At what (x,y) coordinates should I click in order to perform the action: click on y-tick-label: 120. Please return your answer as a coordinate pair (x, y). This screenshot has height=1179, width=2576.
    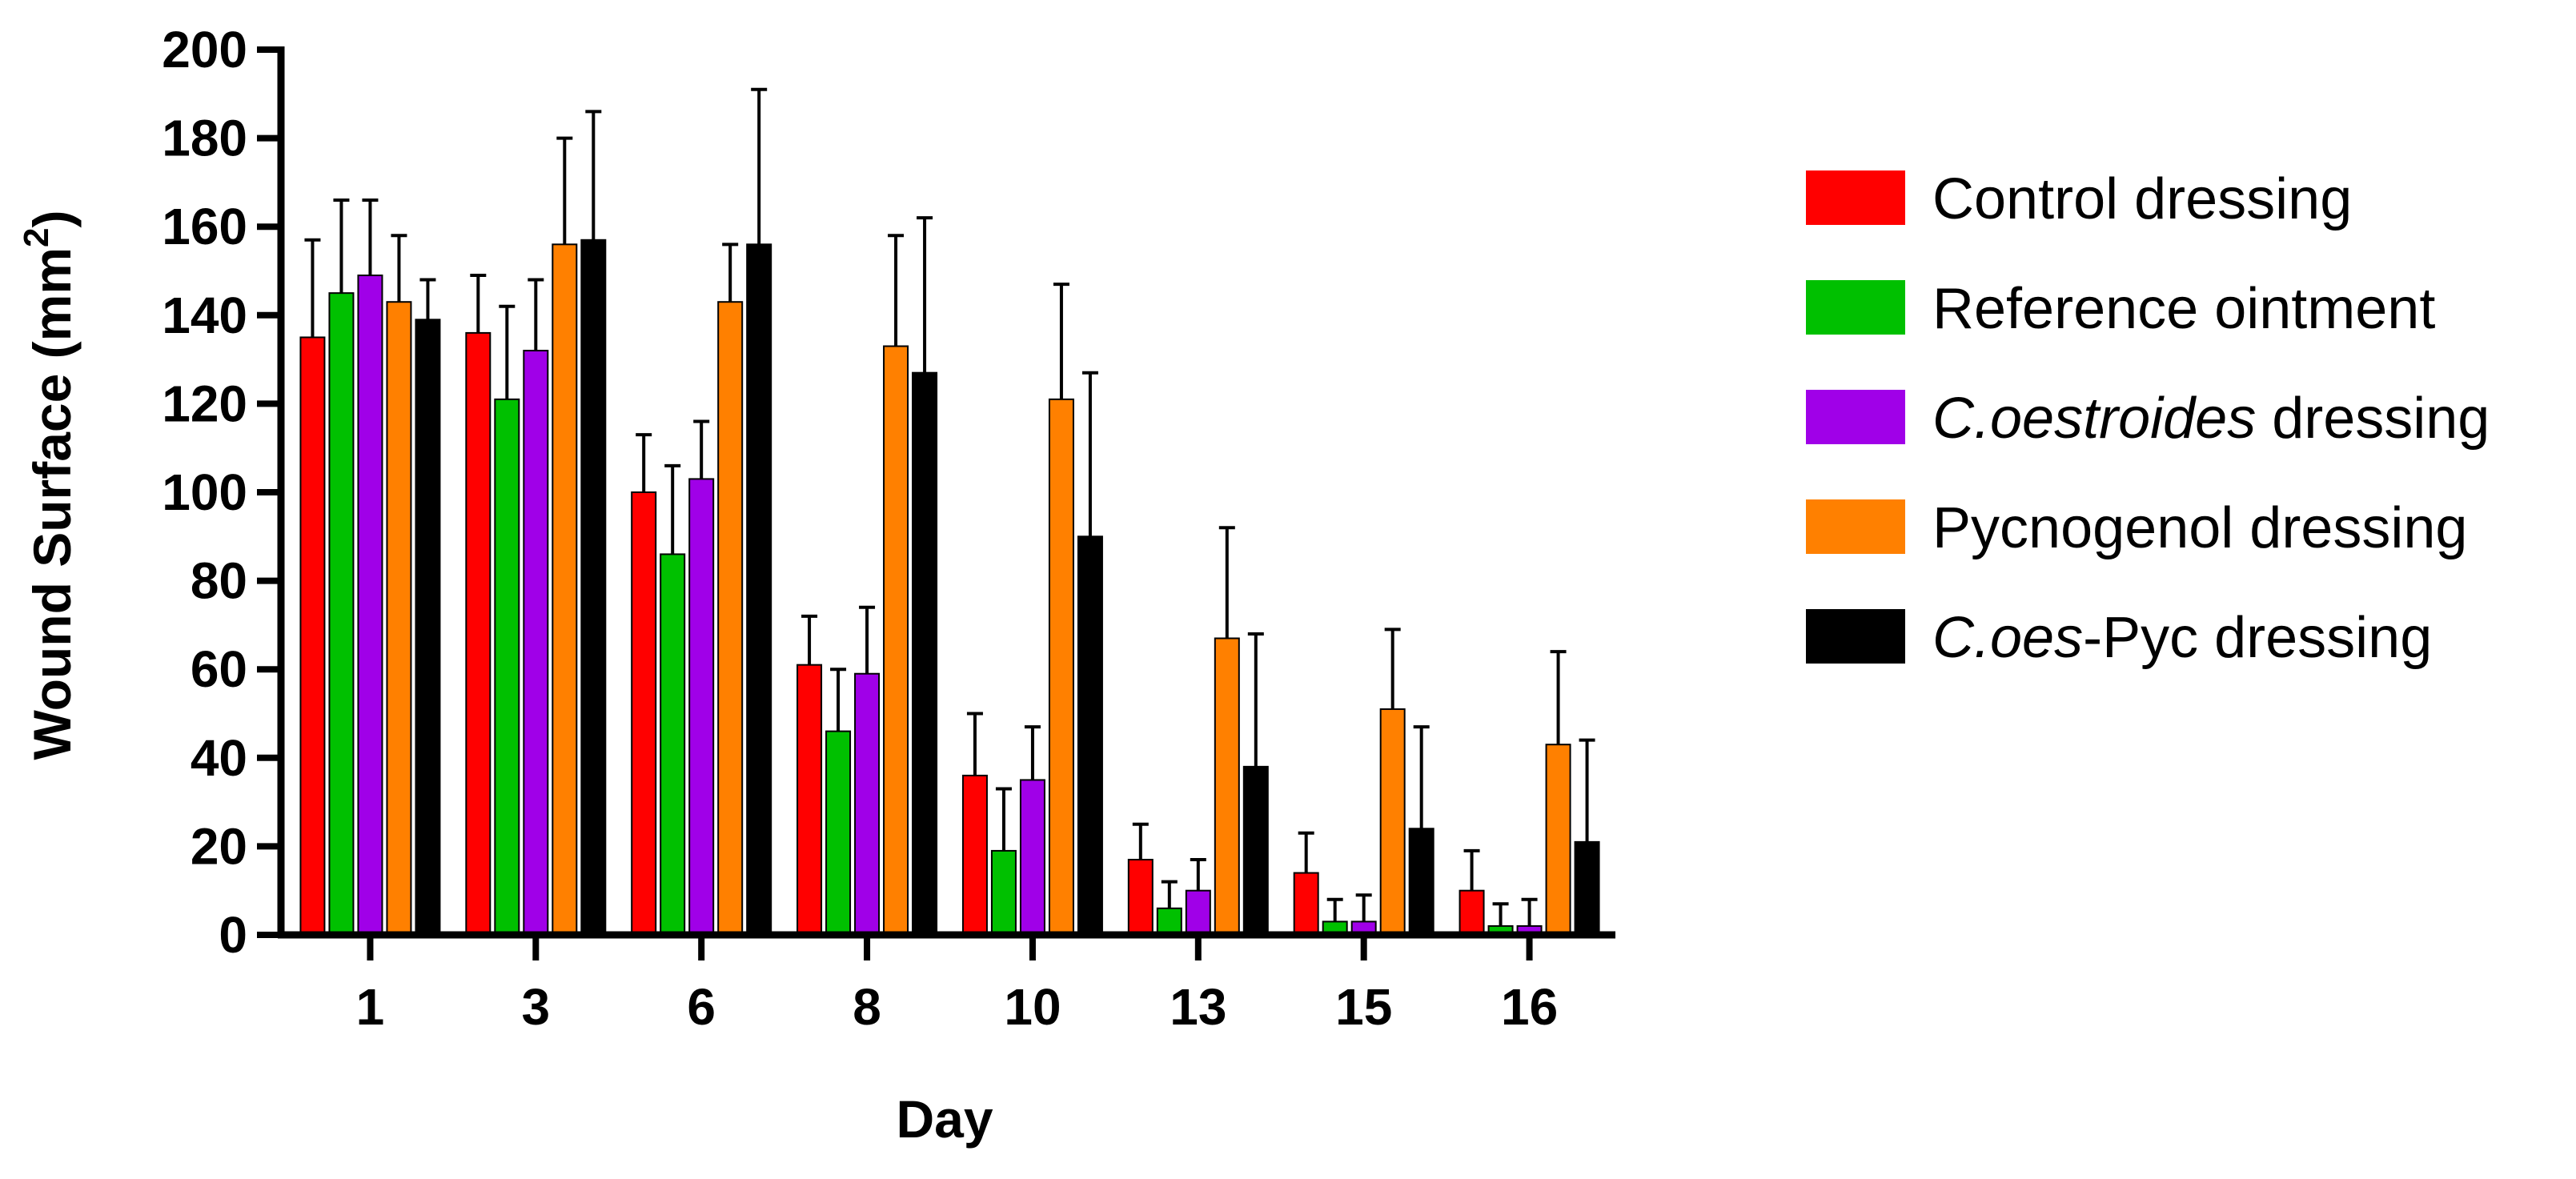
    Looking at the image, I should click on (205, 403).